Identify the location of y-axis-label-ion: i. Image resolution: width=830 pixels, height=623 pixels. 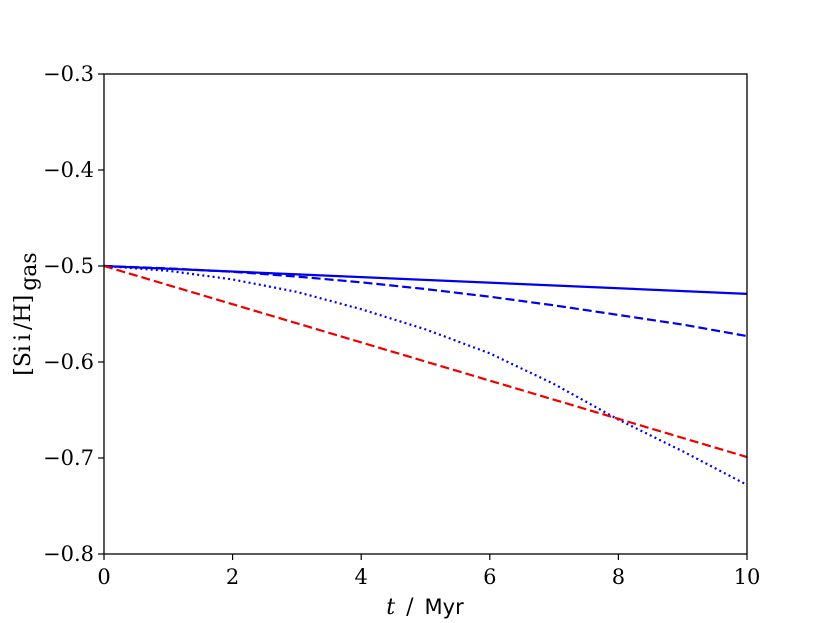
(23, 337).